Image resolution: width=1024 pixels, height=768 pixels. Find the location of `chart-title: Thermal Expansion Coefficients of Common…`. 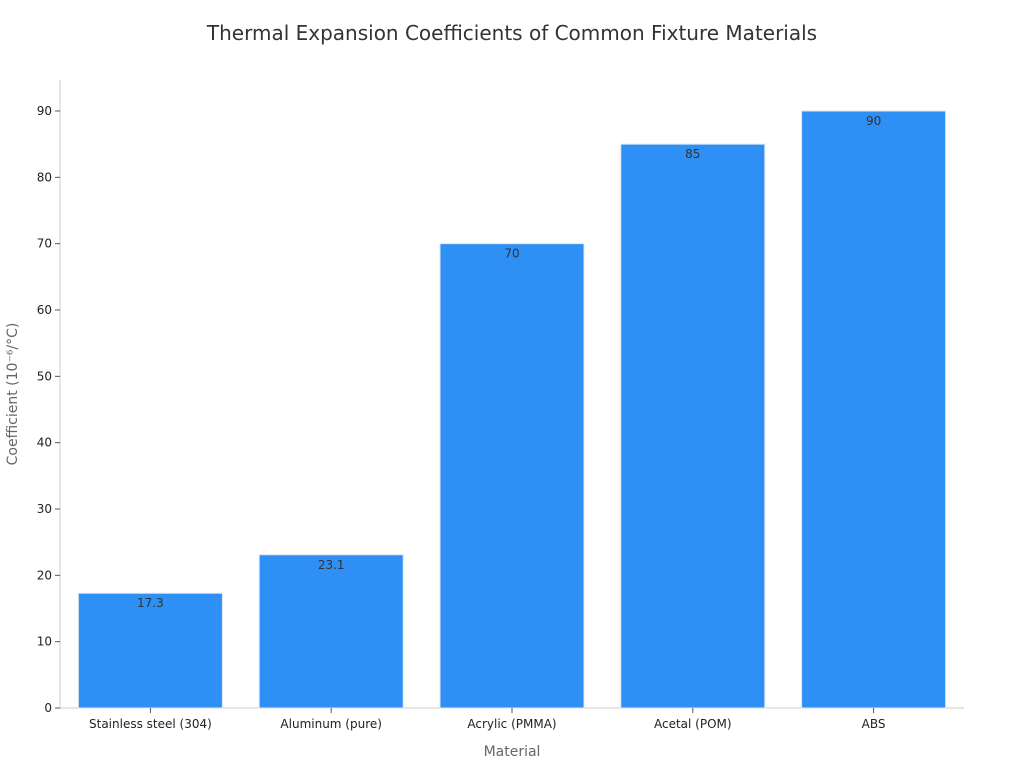

chart-title: Thermal Expansion Coefficients of Common… is located at coordinates (511, 33).